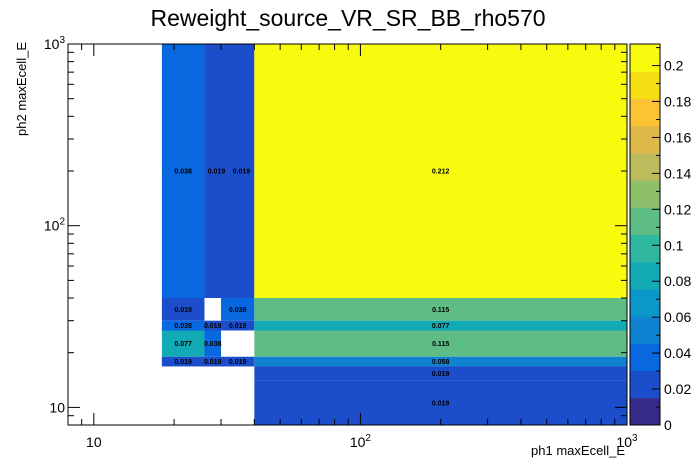 The image size is (696, 472). I want to click on x-tick-label: 102, so click(361, 441).